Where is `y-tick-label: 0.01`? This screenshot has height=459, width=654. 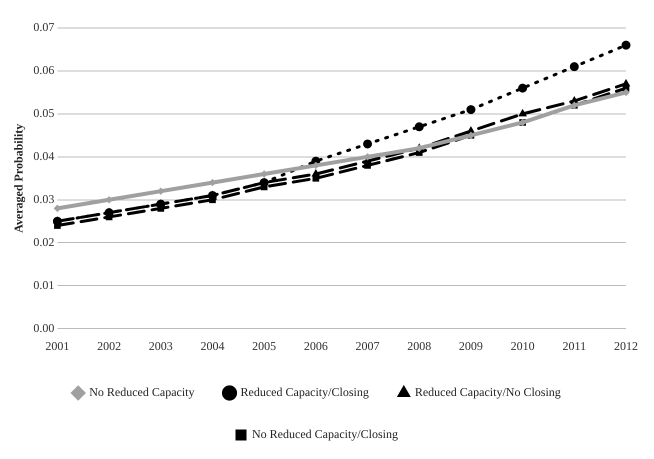 y-tick-label: 0.01 is located at coordinates (43, 285).